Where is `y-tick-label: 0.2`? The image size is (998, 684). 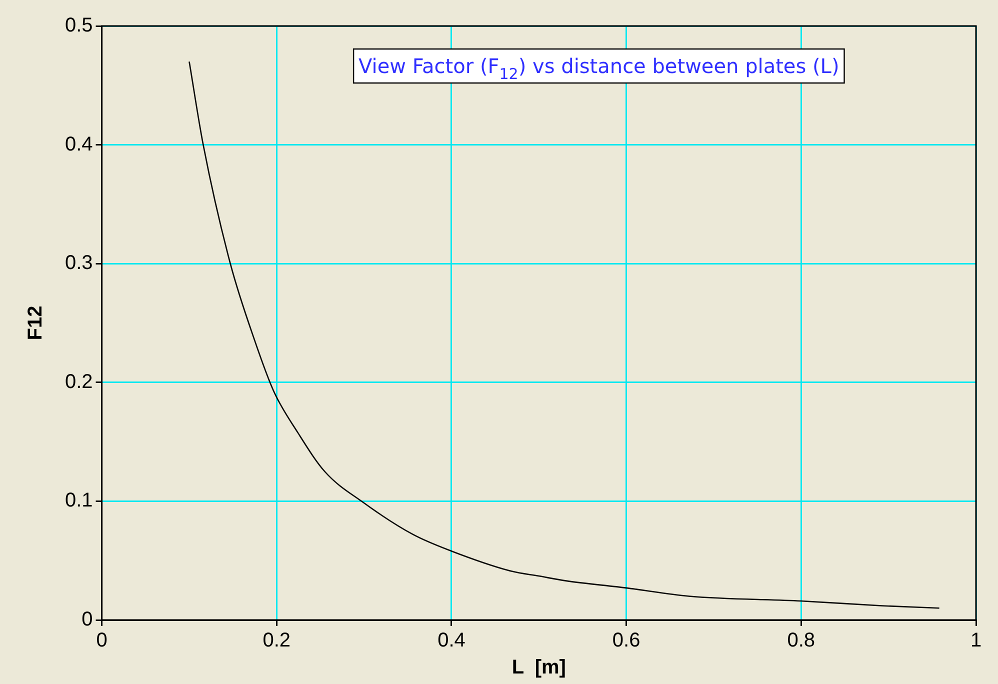
y-tick-label: 0.2 is located at coordinates (78, 381).